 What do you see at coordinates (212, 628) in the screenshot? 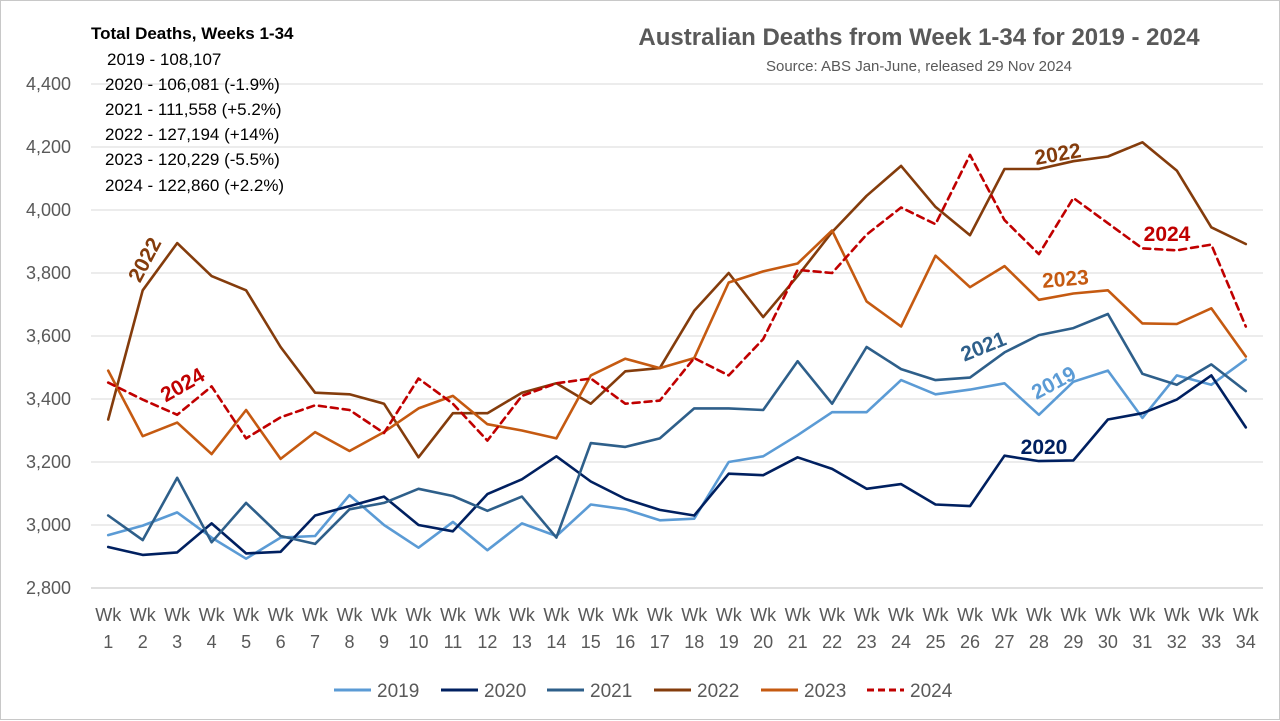
I see `x-tick-label: Wk 4` at bounding box center [212, 628].